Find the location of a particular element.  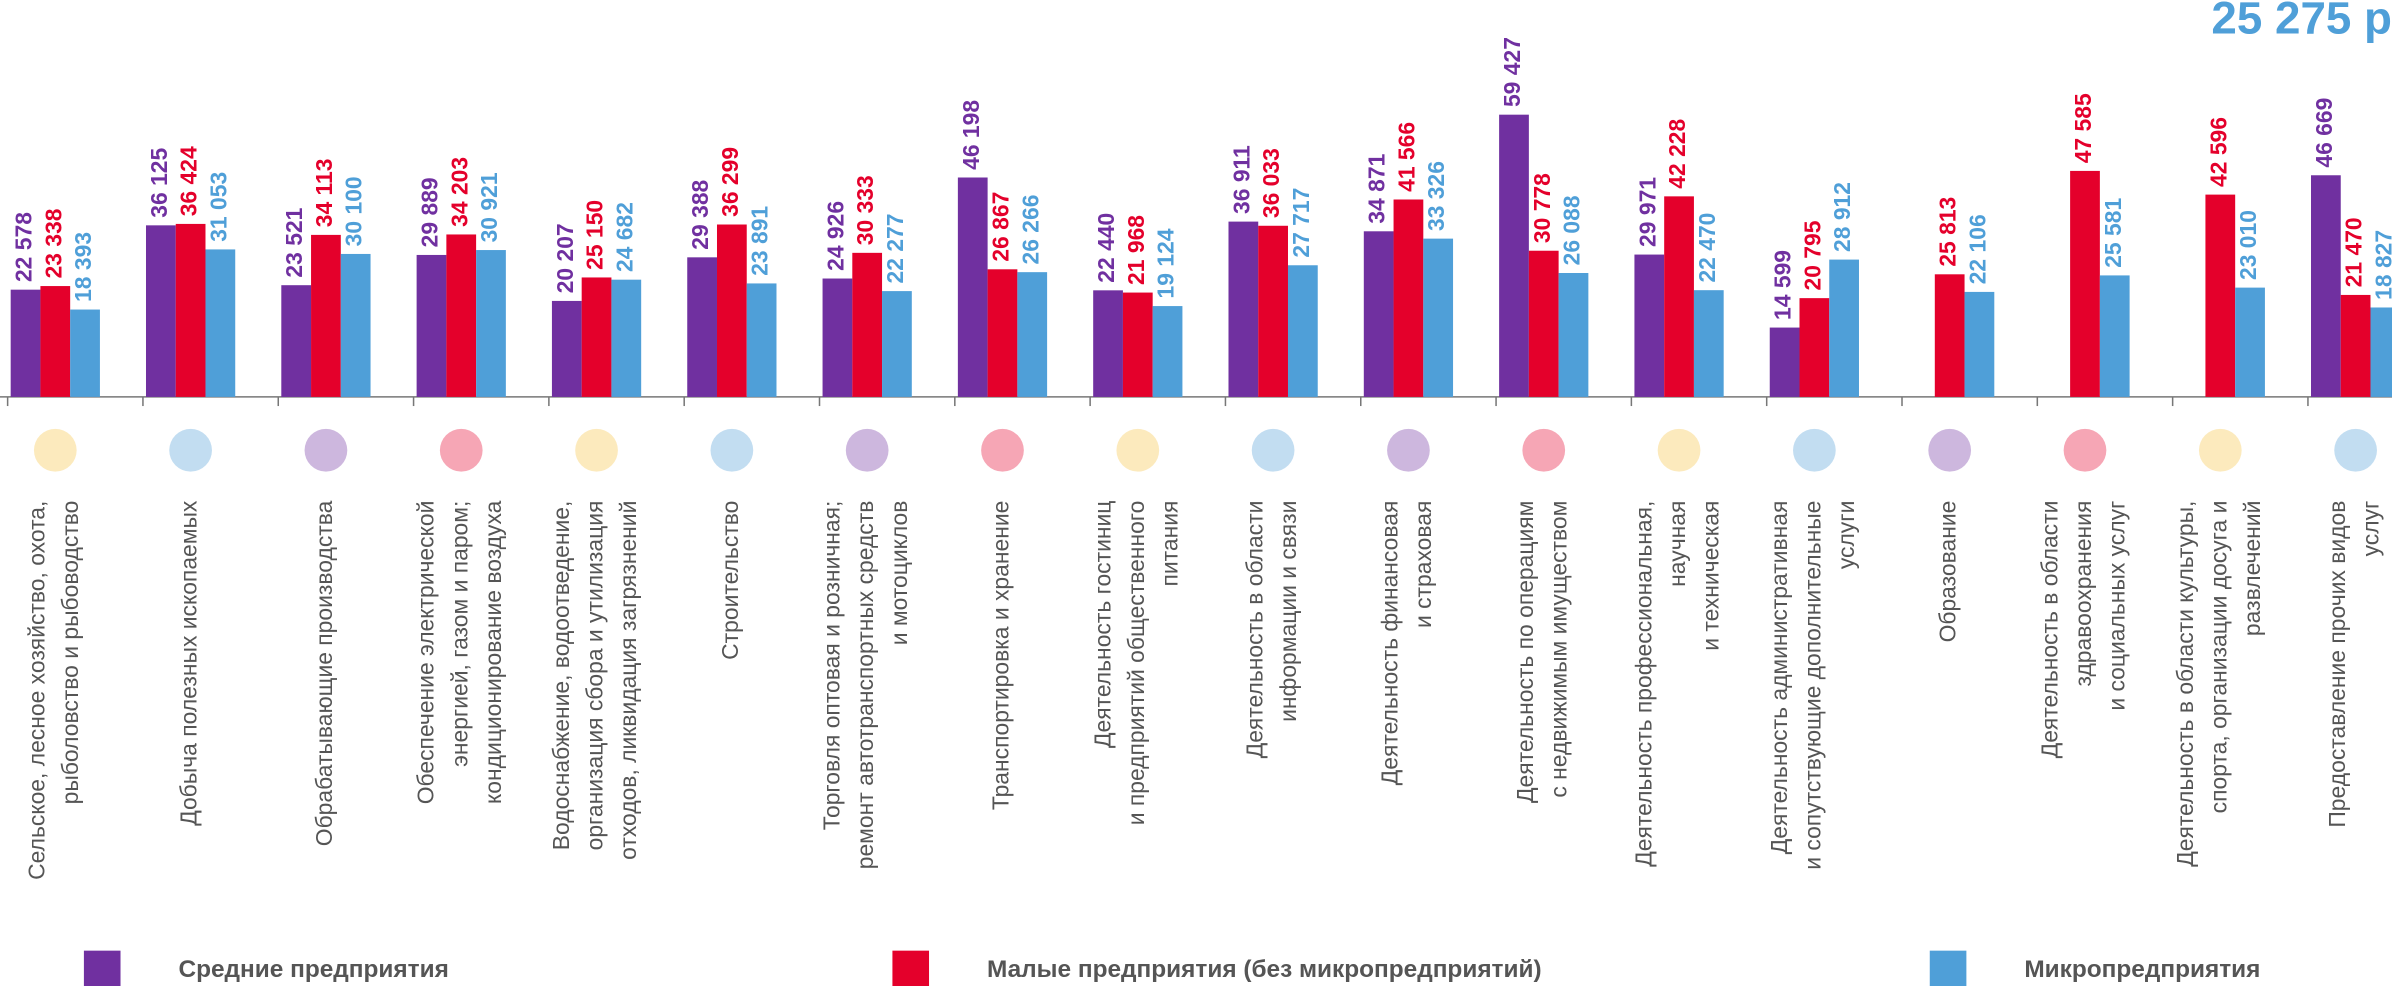

value-label: 27 717 is located at coordinates (1301, 223).